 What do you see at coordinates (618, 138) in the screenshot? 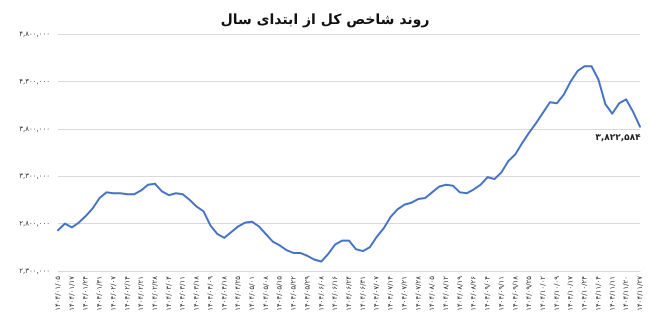
I see `data-label: ۳,۸۲۲,۵۸۴` at bounding box center [618, 138].